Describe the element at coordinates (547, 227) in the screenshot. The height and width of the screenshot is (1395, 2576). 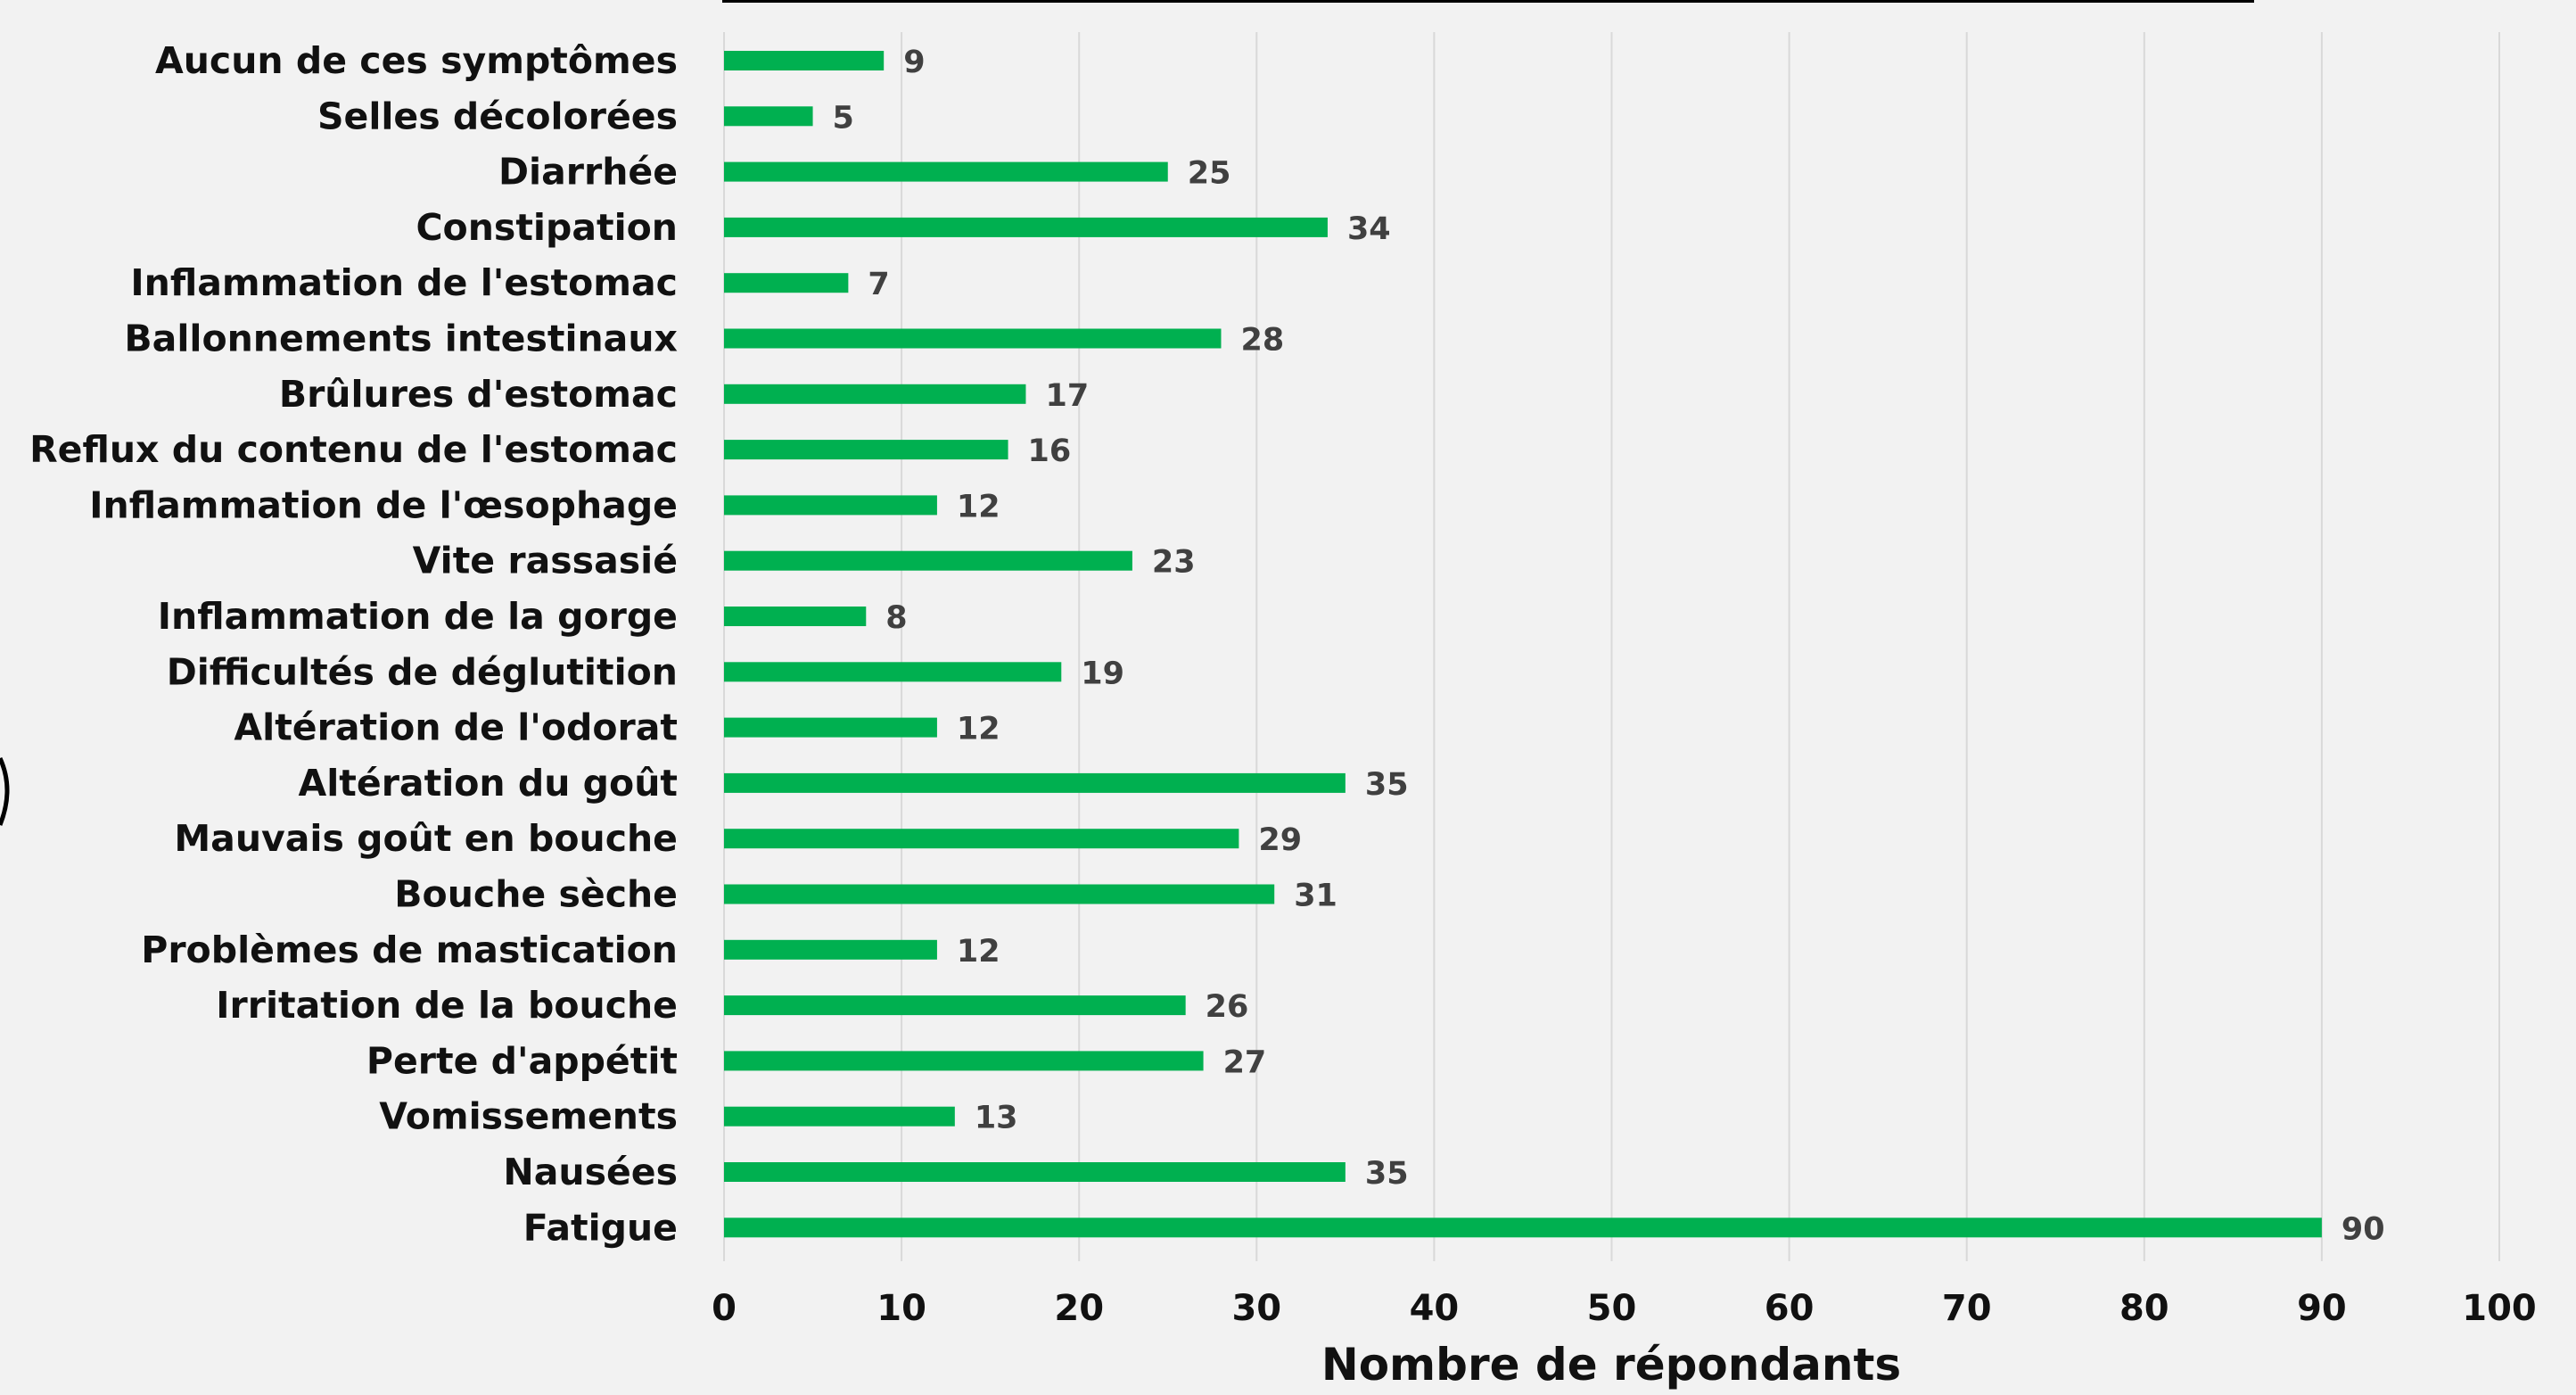
I see `category-label: Constipation` at that location.